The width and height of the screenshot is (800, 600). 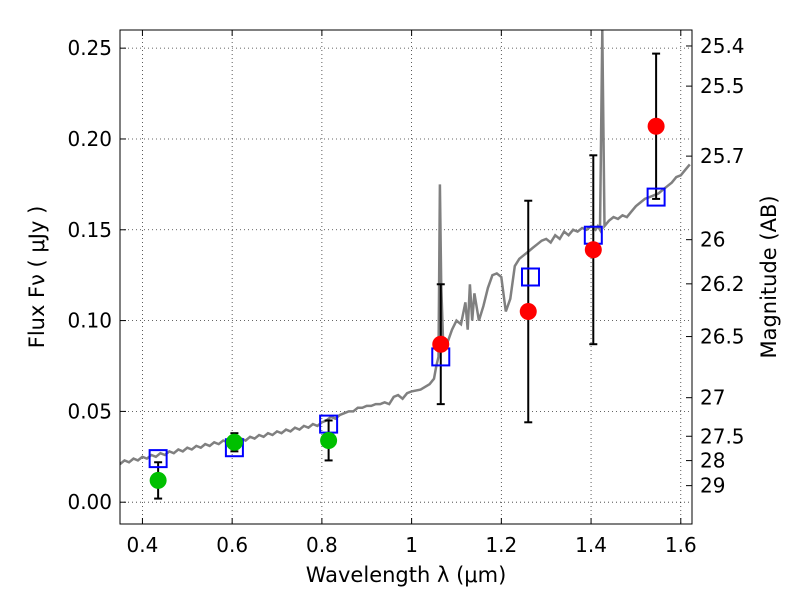 What do you see at coordinates (712, 461) in the screenshot?
I see `y2-tick-label: 28` at bounding box center [712, 461].